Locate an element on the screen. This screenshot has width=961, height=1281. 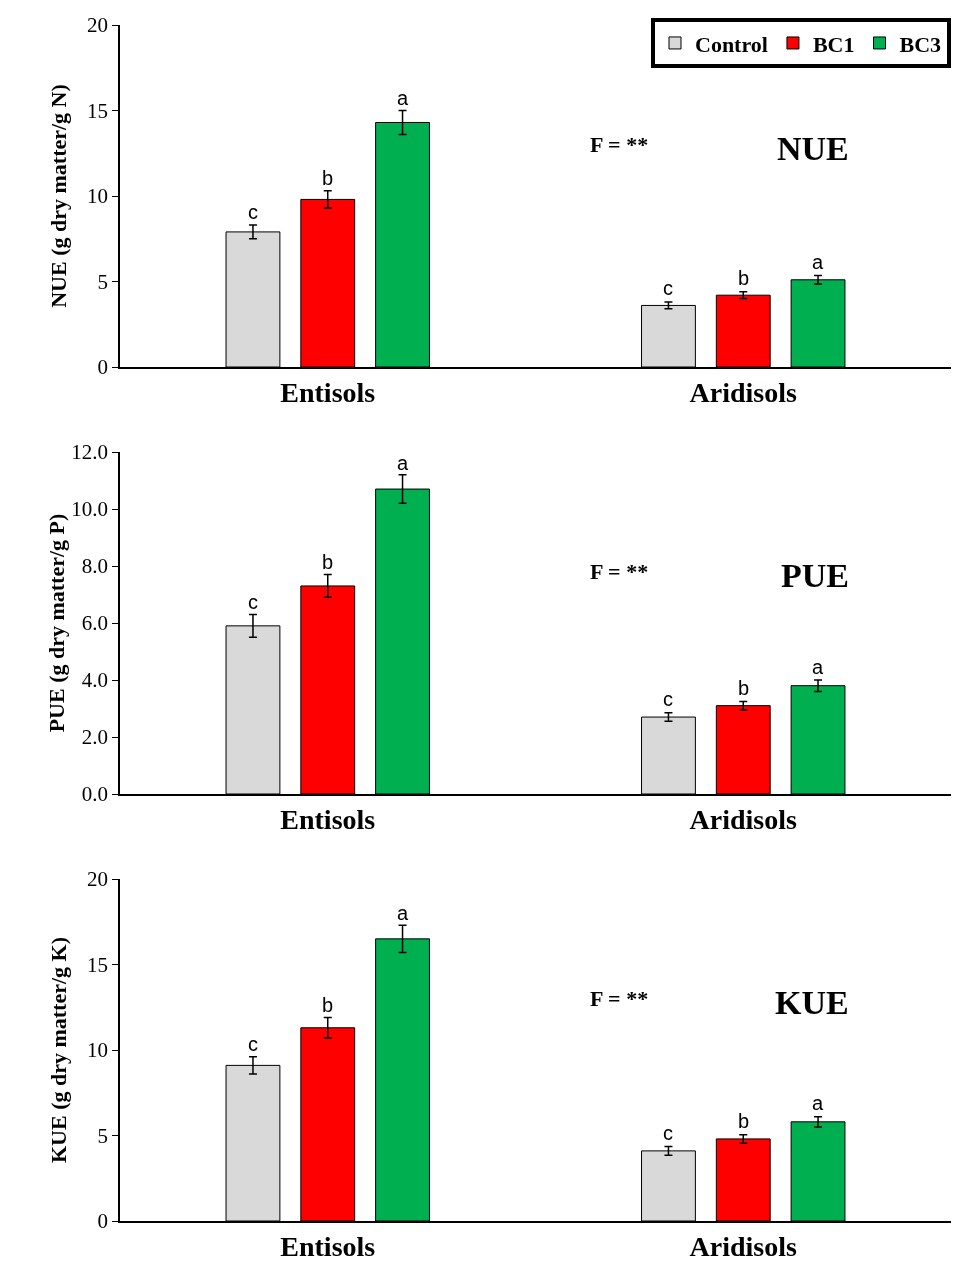
annotation: KUE is located at coordinates (812, 1002).